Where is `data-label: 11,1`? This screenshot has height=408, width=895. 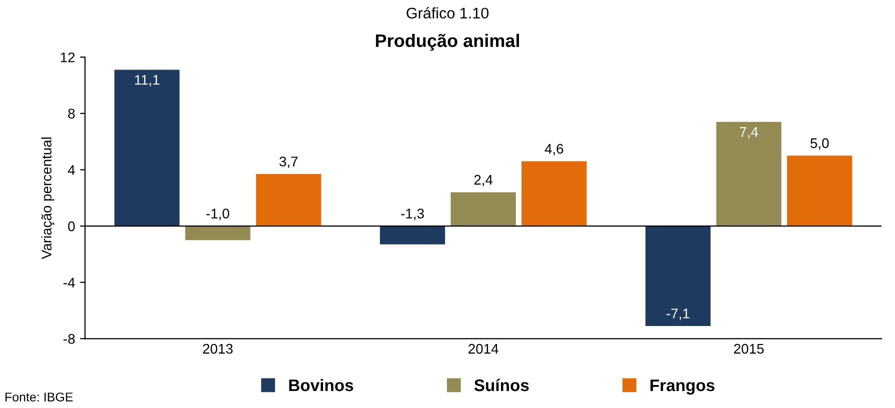 data-label: 11,1 is located at coordinates (147, 80).